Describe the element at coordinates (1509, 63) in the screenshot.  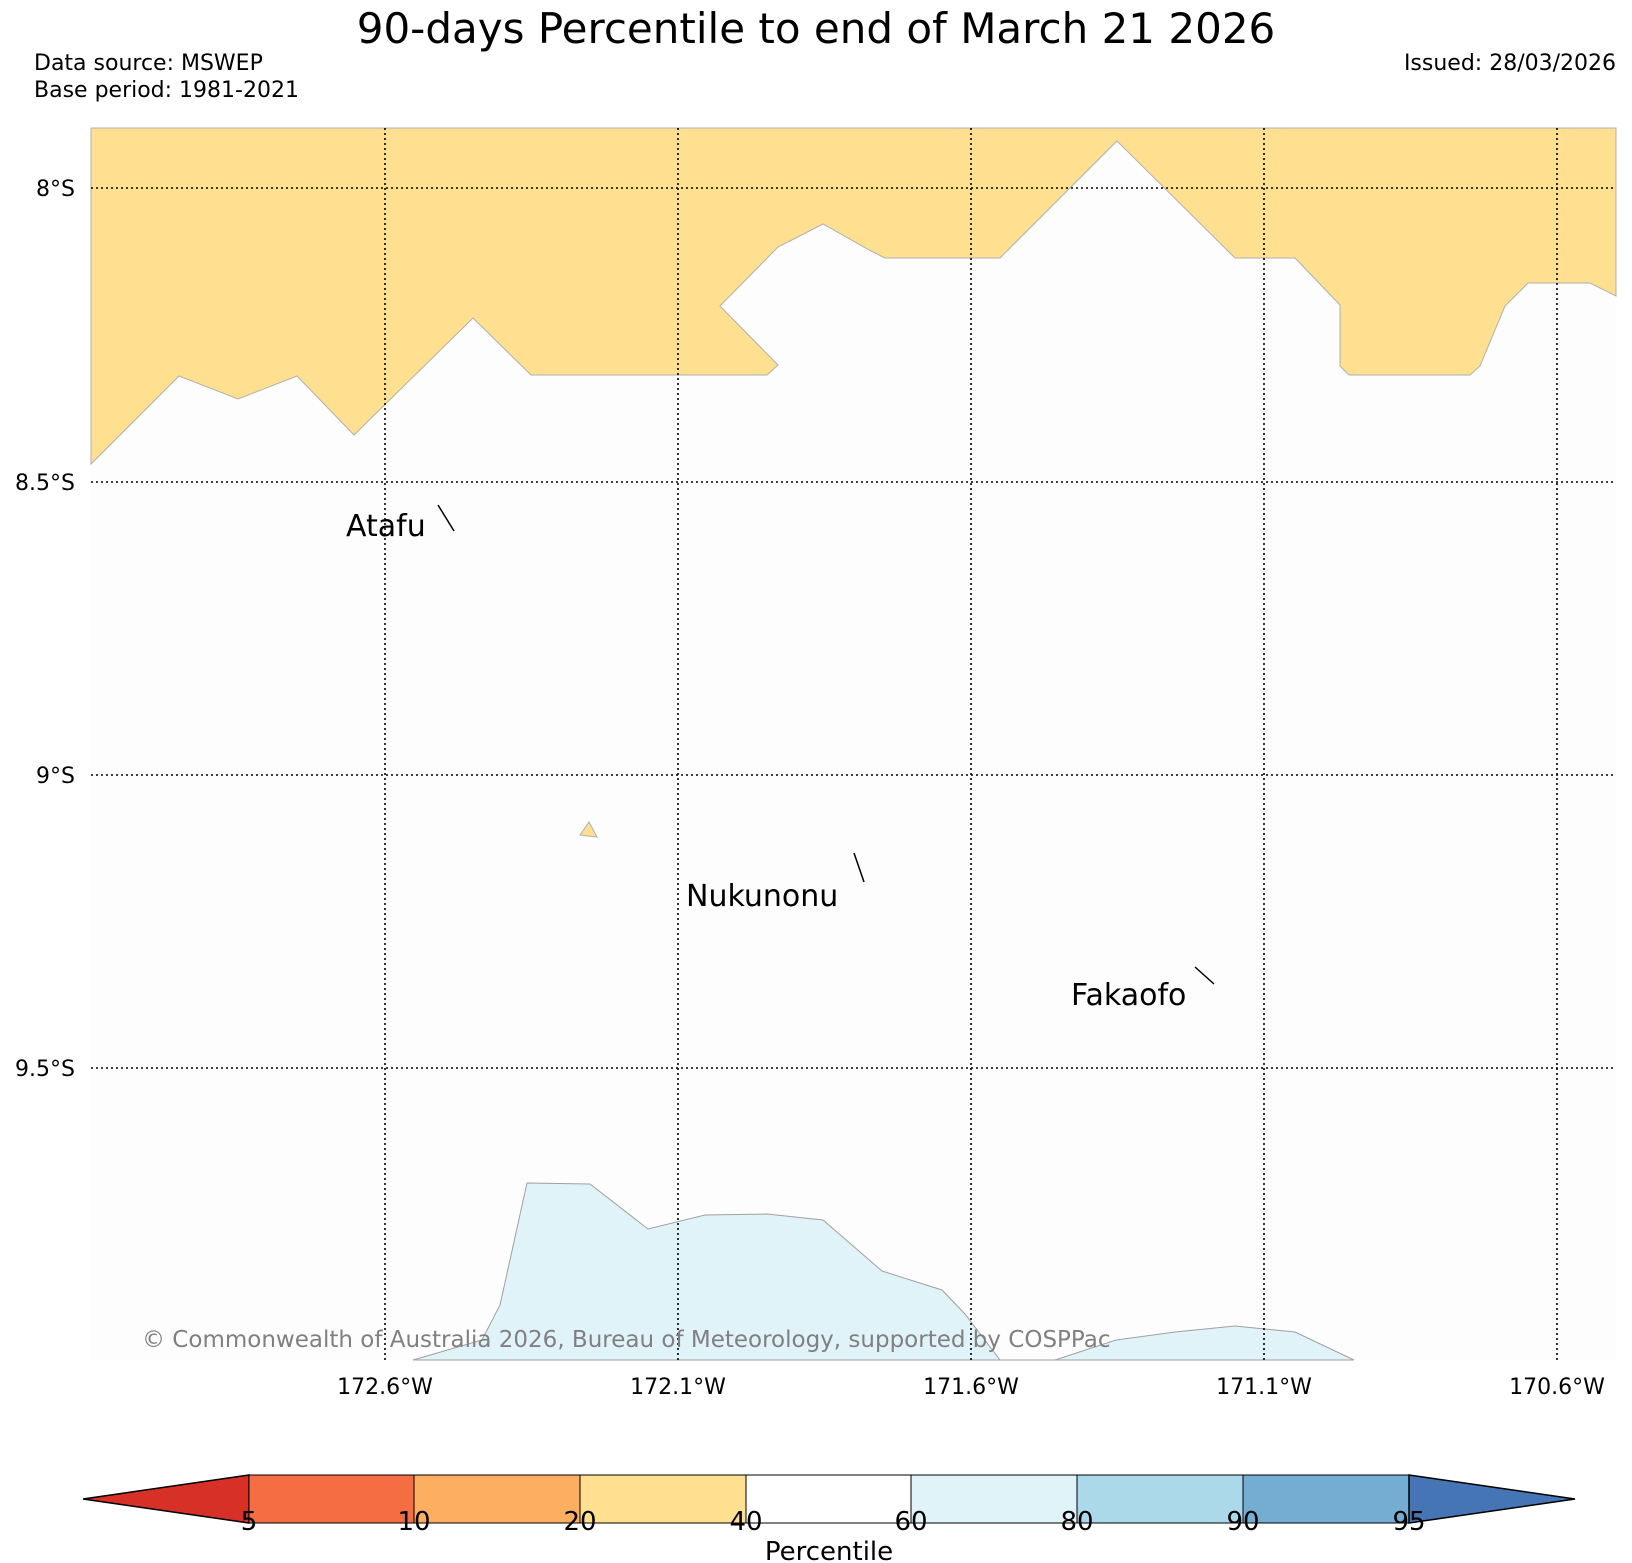
I see `issued-date-label: Issued: 28/03/2026` at that location.